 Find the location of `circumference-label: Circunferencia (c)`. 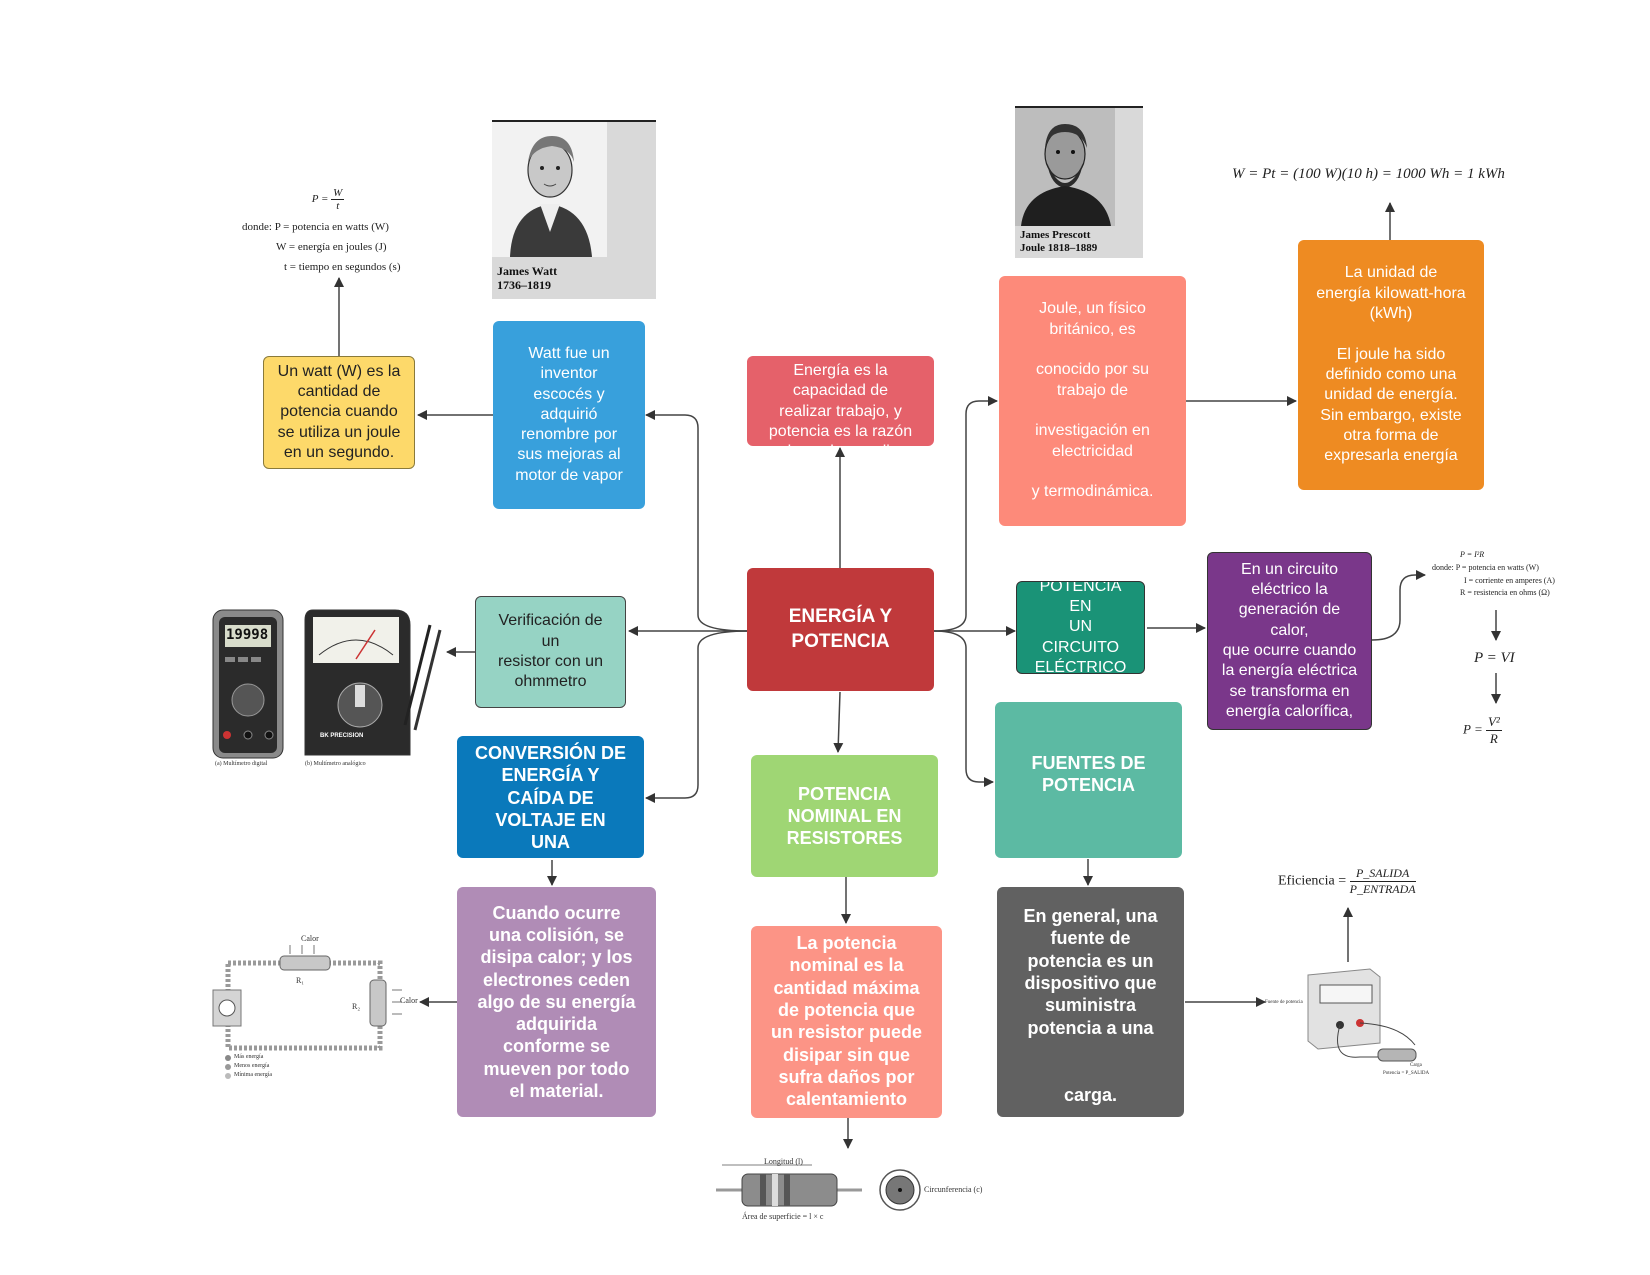

circumference-label: Circunferencia (c) is located at coordinates (953, 1189).